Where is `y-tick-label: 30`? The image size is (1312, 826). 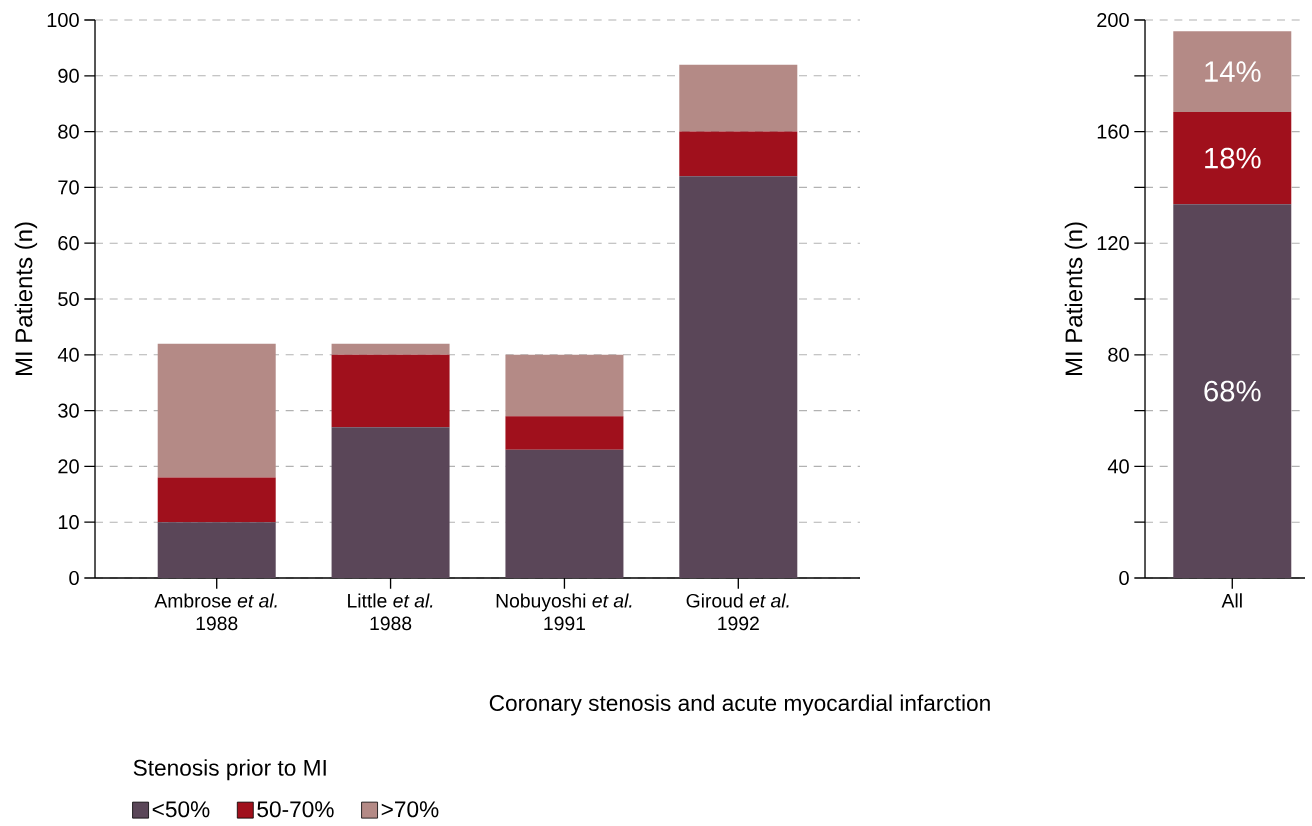 y-tick-label: 30 is located at coordinates (68, 410).